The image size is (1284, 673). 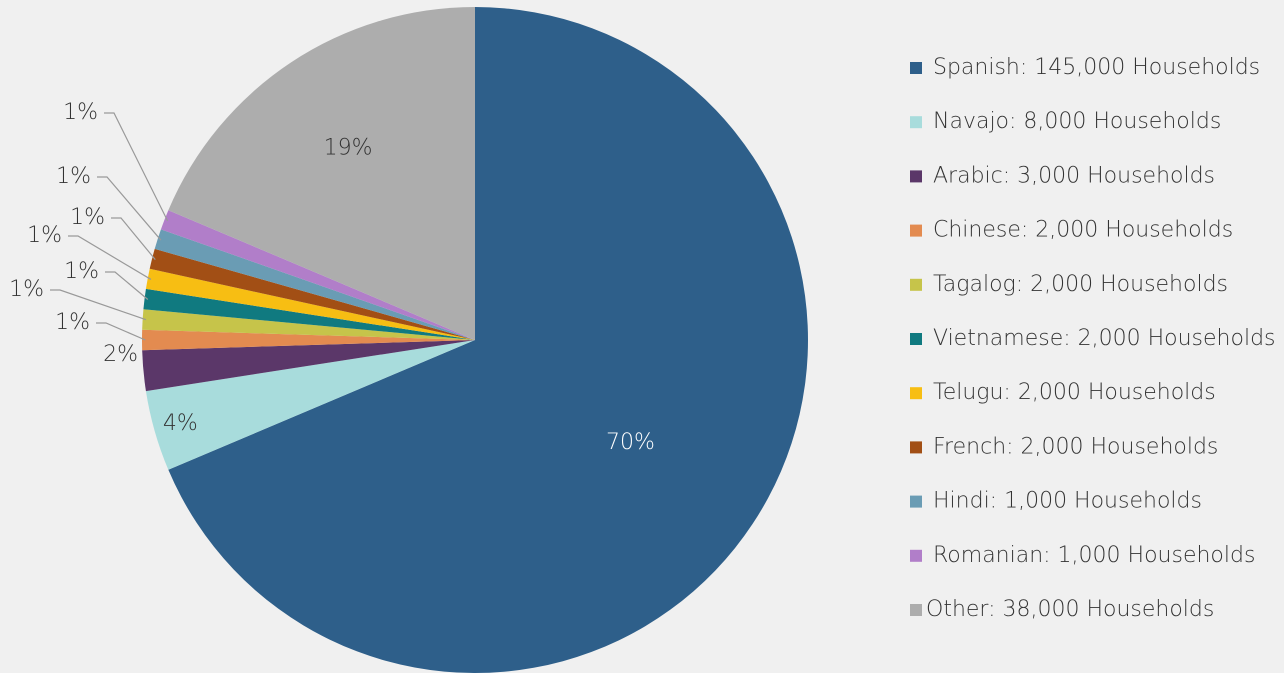 I want to click on legend-label: Vietnamese: 2,000 Households, so click(x=1104, y=338).